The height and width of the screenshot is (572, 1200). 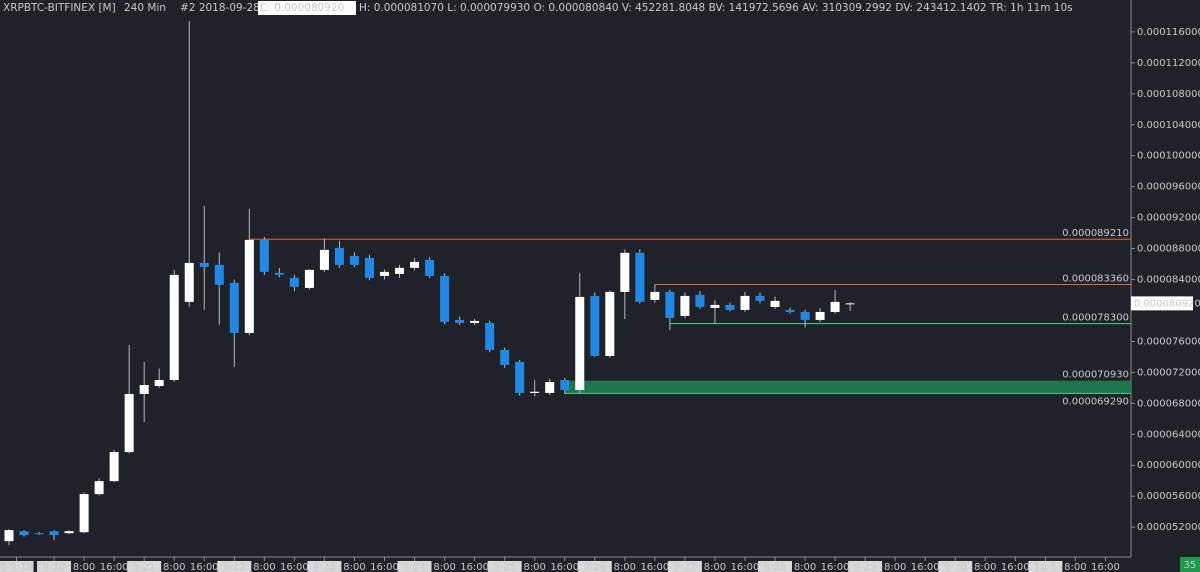 What do you see at coordinates (1045, 567) in the screenshot?
I see `x-tick-label: 10-1` at bounding box center [1045, 567].